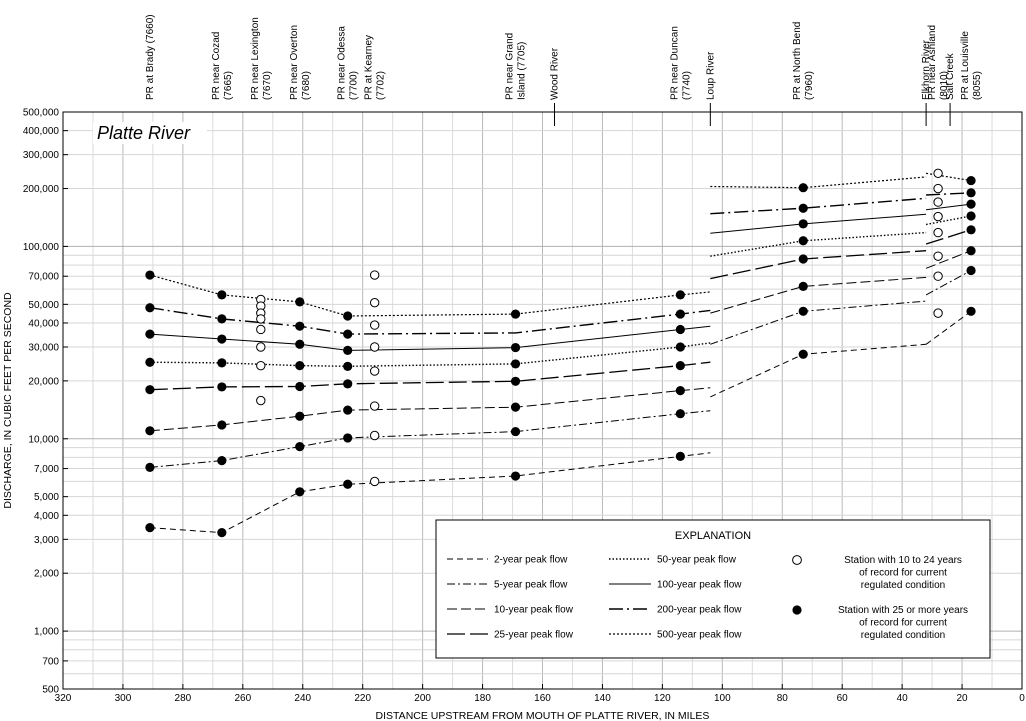 This screenshot has width=1026, height=721. I want to click on y-axis-label: DISCHARGE, IN CUBIC FEET PER SECOND, so click(8, 400).